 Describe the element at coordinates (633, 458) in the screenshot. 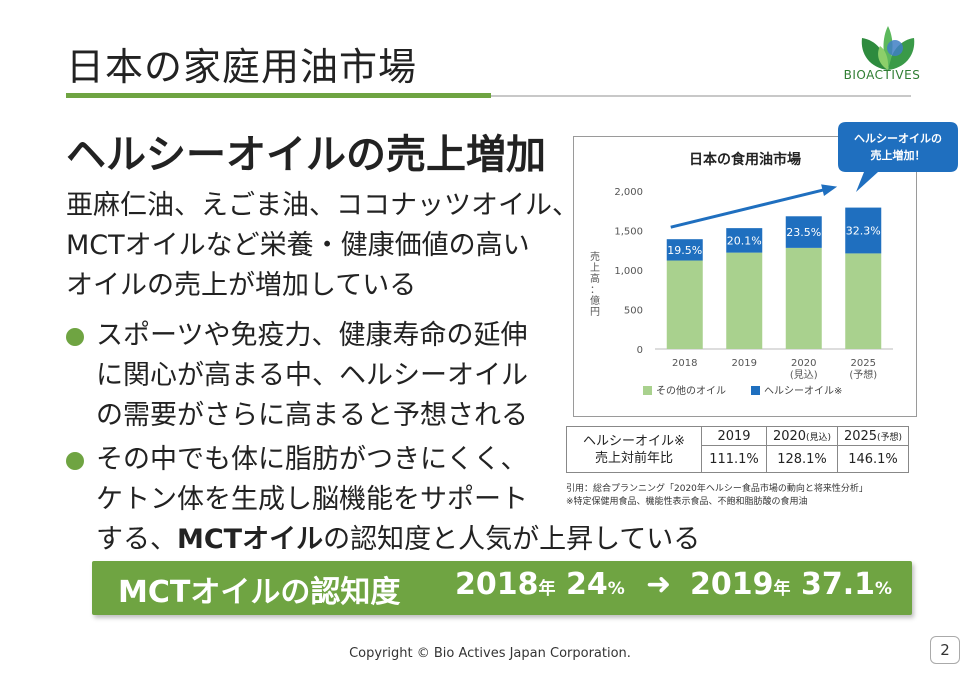

I see `table-header-line: 売上対前年比` at that location.